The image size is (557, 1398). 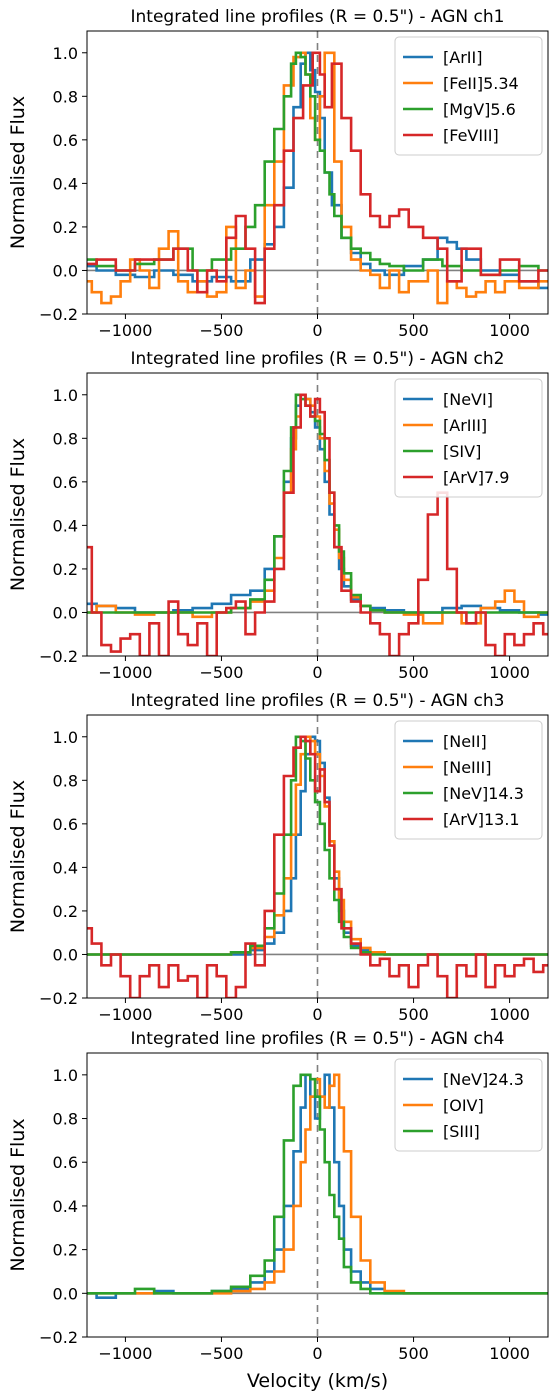 I want to click on legend-label: [NeII], so click(x=465, y=741).